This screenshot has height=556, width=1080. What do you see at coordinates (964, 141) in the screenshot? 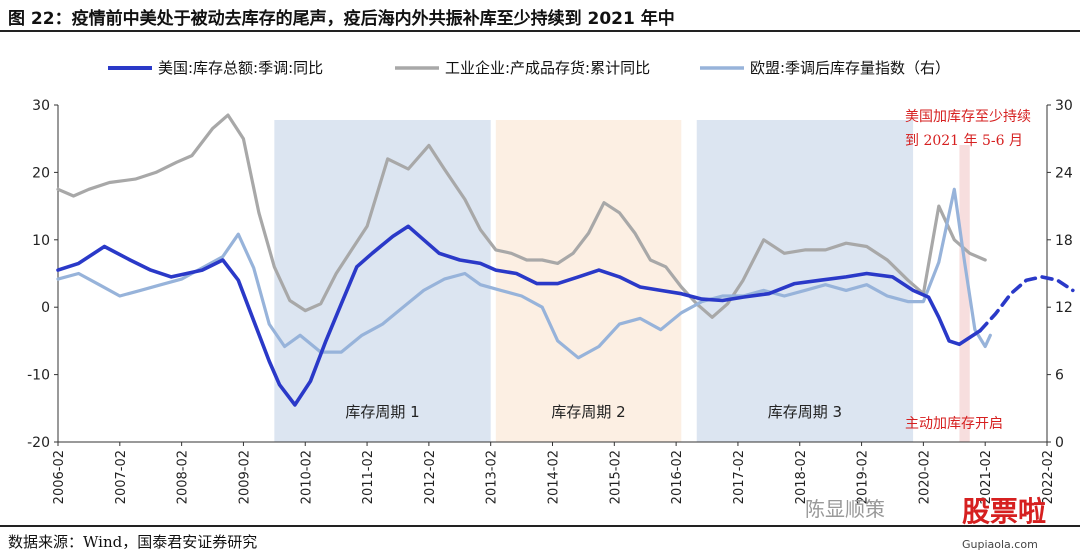
I see `annotation-text: 到 2021 年 5-6 月` at bounding box center [964, 141].